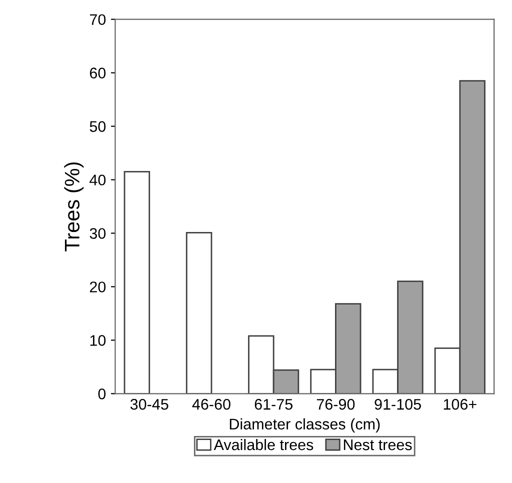 Image resolution: width=512 pixels, height=483 pixels. What do you see at coordinates (98, 180) in the screenshot?
I see `y-tick-label: 40` at bounding box center [98, 180].